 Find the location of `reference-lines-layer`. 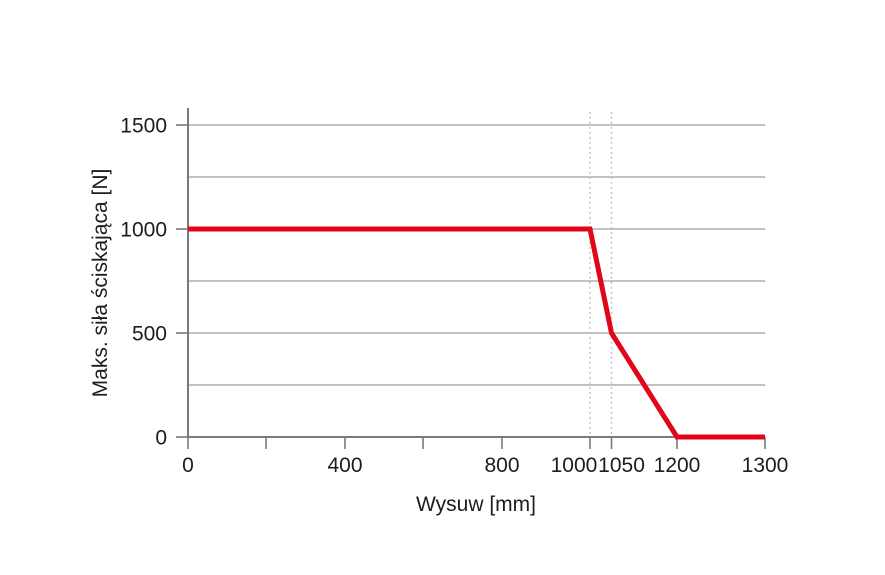

reference-lines-layer is located at coordinates (601, 274).